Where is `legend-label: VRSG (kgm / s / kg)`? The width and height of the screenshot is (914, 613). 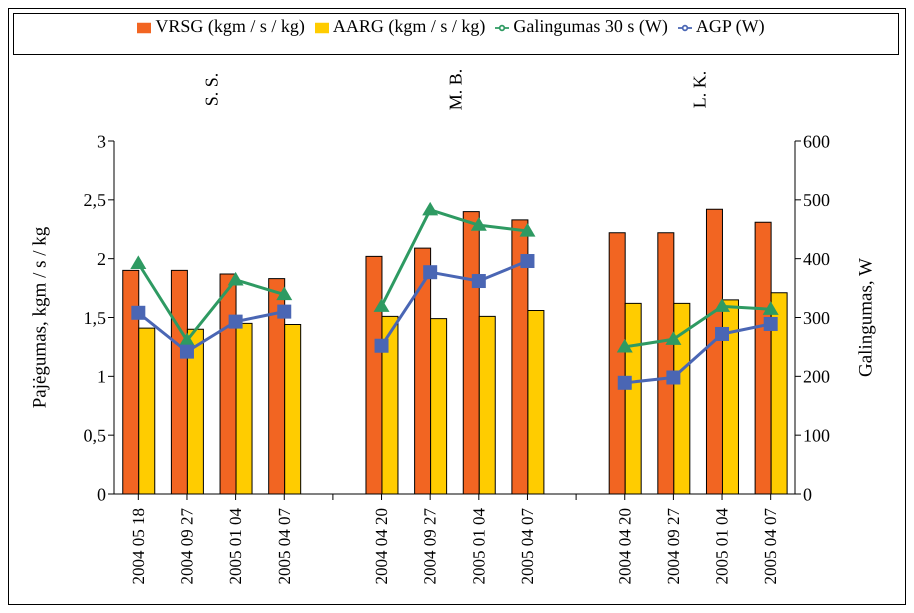
legend-label: VRSG (kgm / s / kg) is located at coordinates (230, 26).